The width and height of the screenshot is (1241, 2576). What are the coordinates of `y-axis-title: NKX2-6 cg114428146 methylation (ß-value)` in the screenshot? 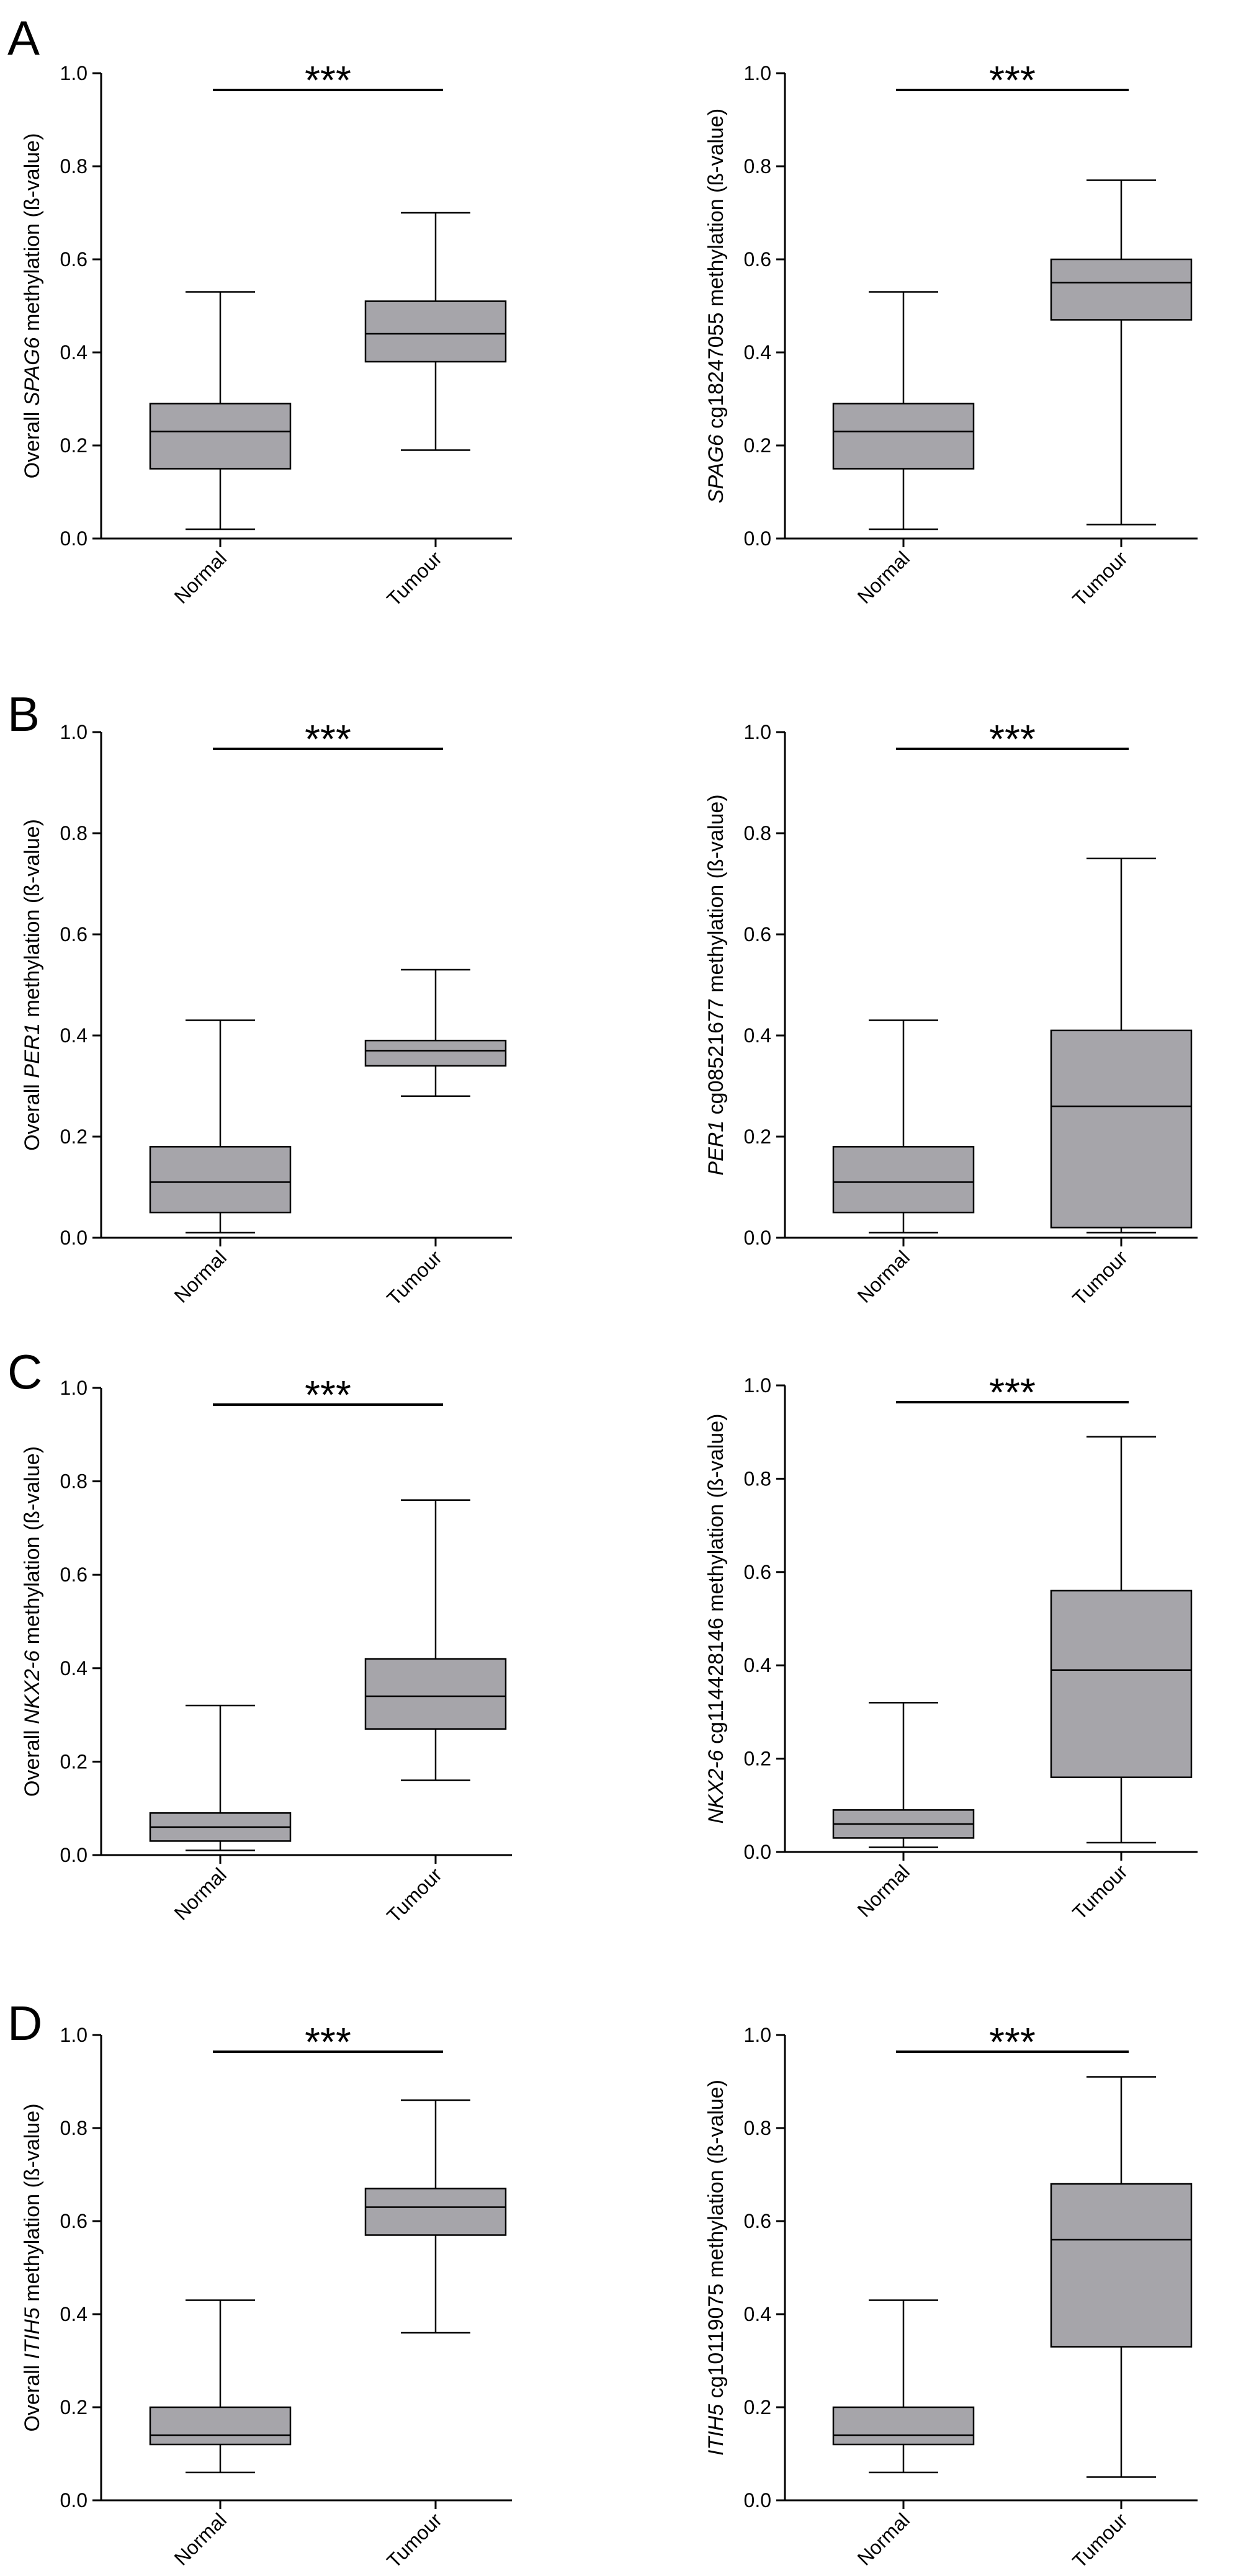 It's located at (716, 1619).